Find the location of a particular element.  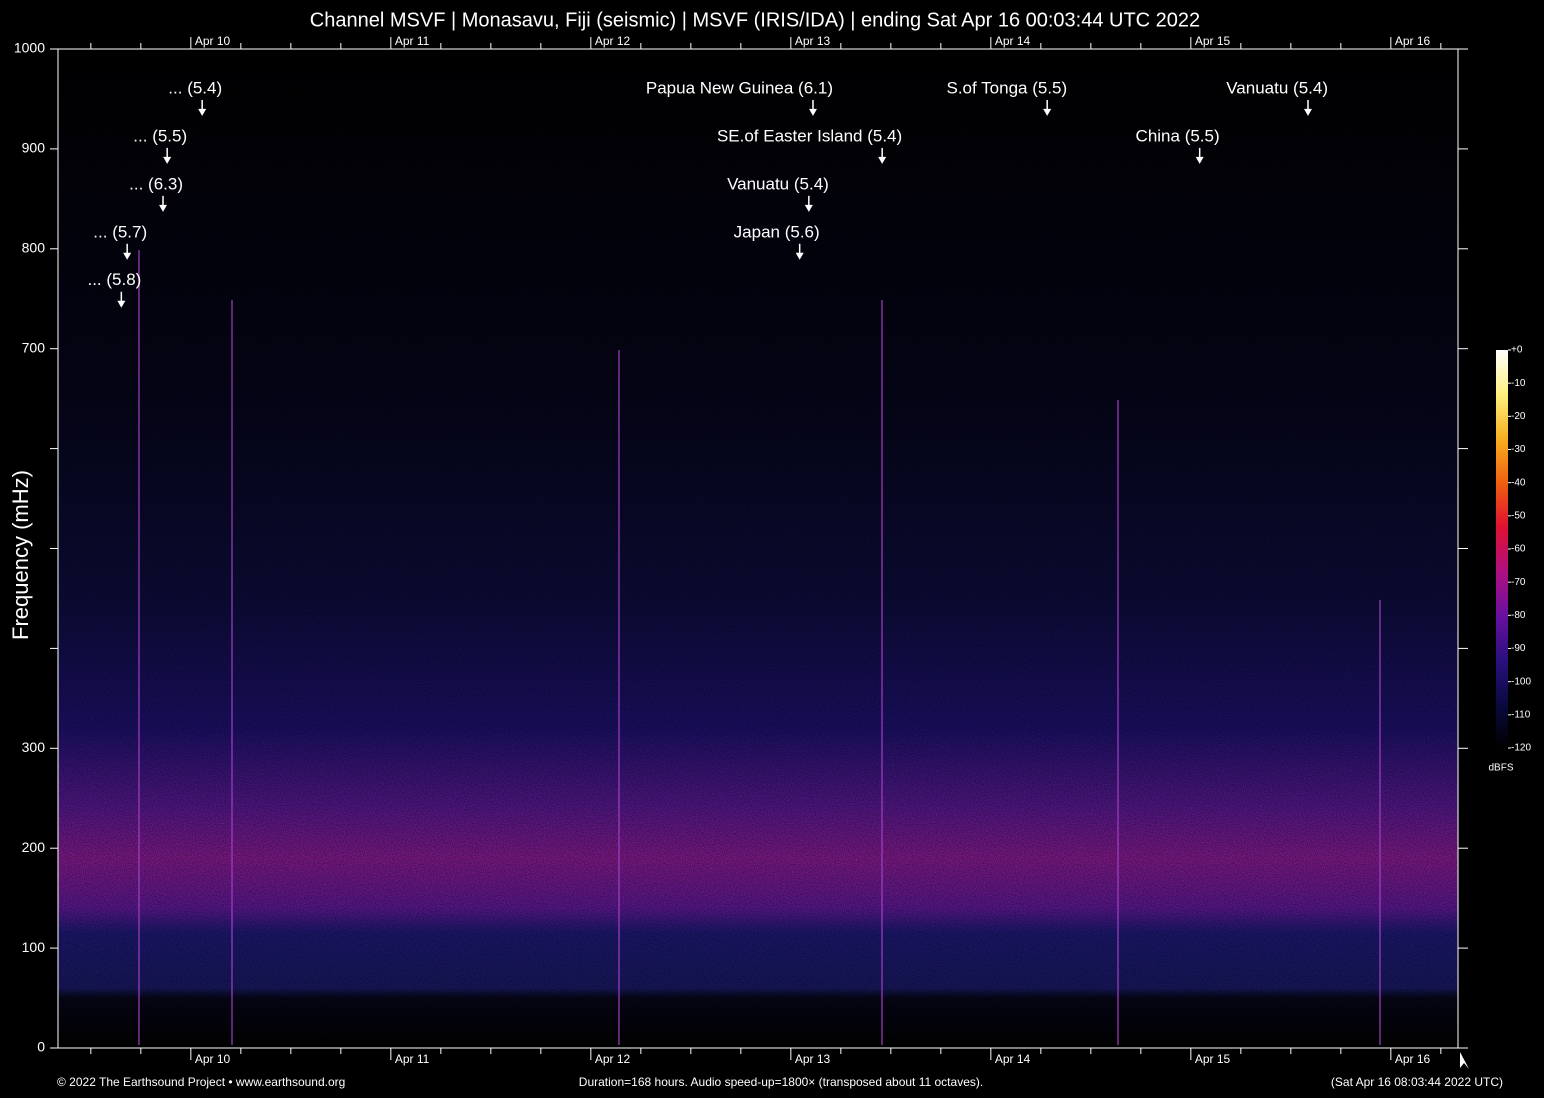

colorbar-label: dBFS is located at coordinates (1500, 768).